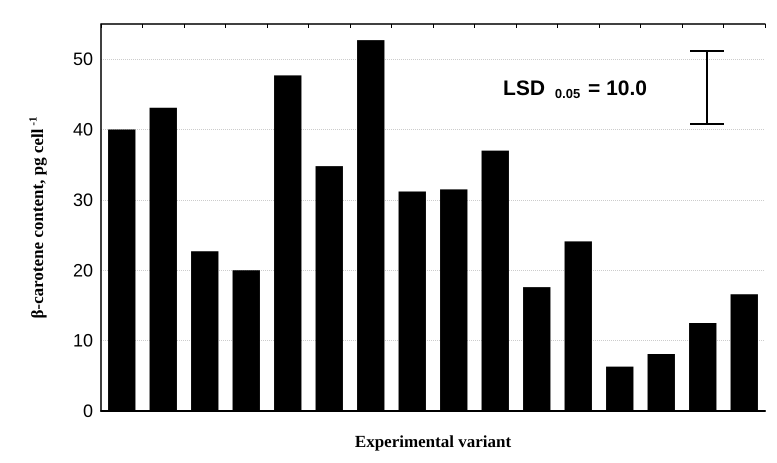 The height and width of the screenshot is (463, 777). I want to click on y-tick-label: 30, so click(82, 200).